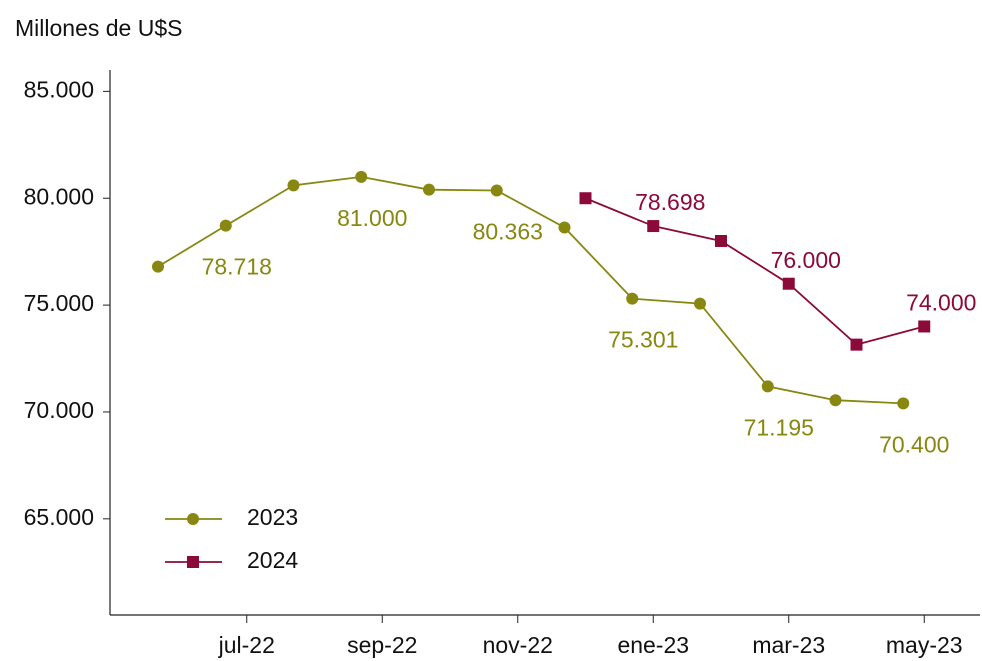  Describe the element at coordinates (508, 232) in the screenshot. I see `data-label: 80.363` at that location.